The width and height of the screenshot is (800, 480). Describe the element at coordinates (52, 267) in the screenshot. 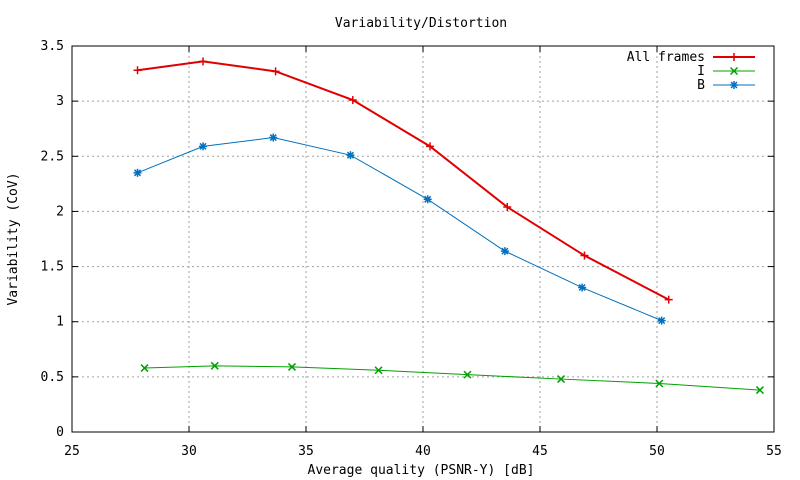

I see `y-tick-label: 1.5` at that location.